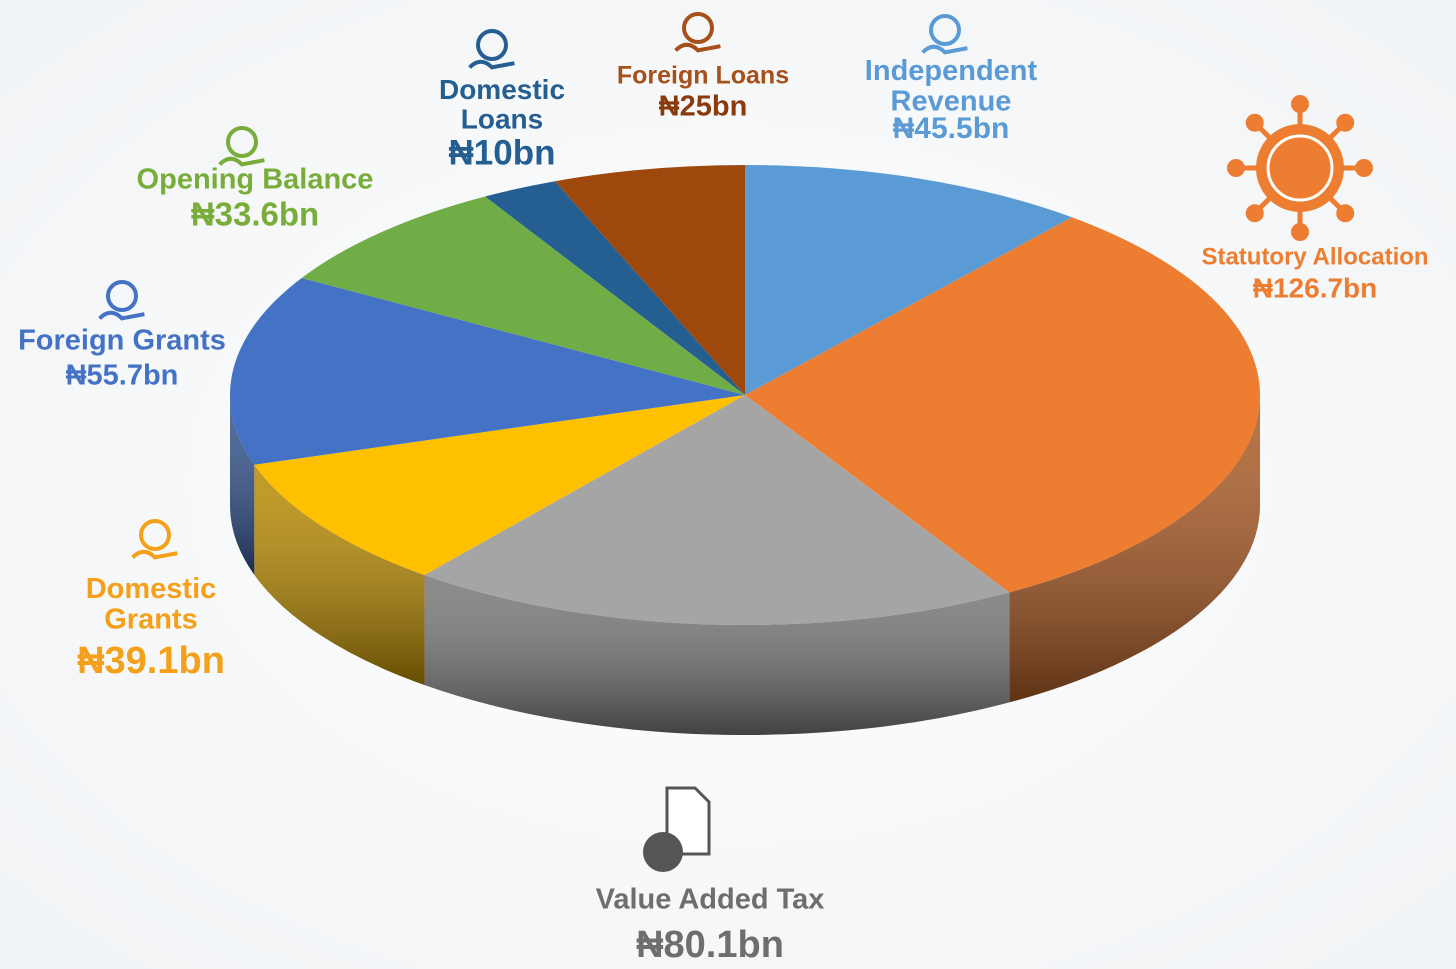  I want to click on icon-core, so click(1300, 168).